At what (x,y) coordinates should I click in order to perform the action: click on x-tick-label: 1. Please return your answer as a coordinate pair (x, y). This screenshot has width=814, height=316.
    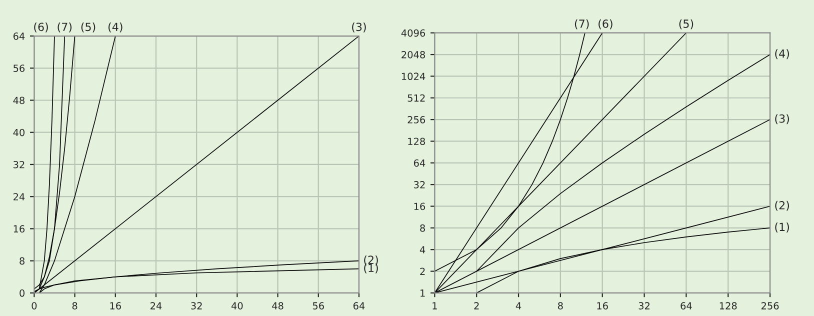
    Looking at the image, I should click on (434, 306).